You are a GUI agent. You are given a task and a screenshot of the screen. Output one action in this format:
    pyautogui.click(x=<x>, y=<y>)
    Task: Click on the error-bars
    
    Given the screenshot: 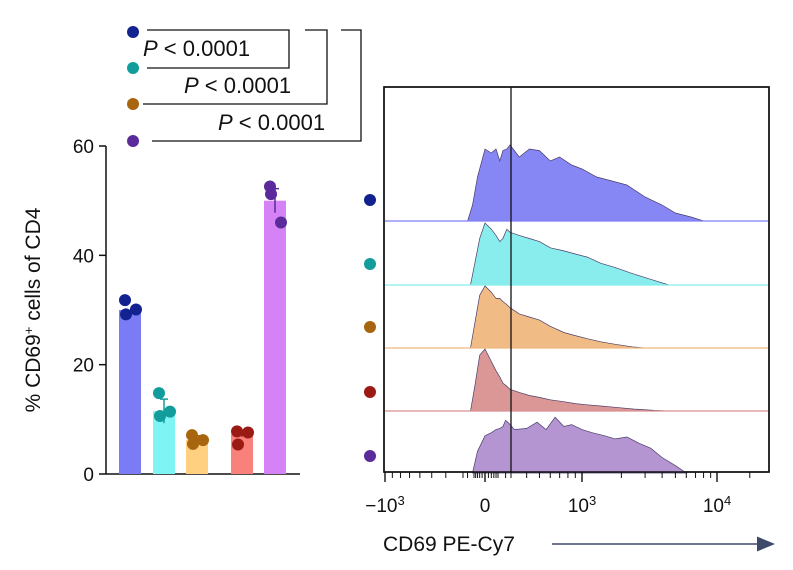 What is the action you would take?
    pyautogui.click(x=219, y=316)
    